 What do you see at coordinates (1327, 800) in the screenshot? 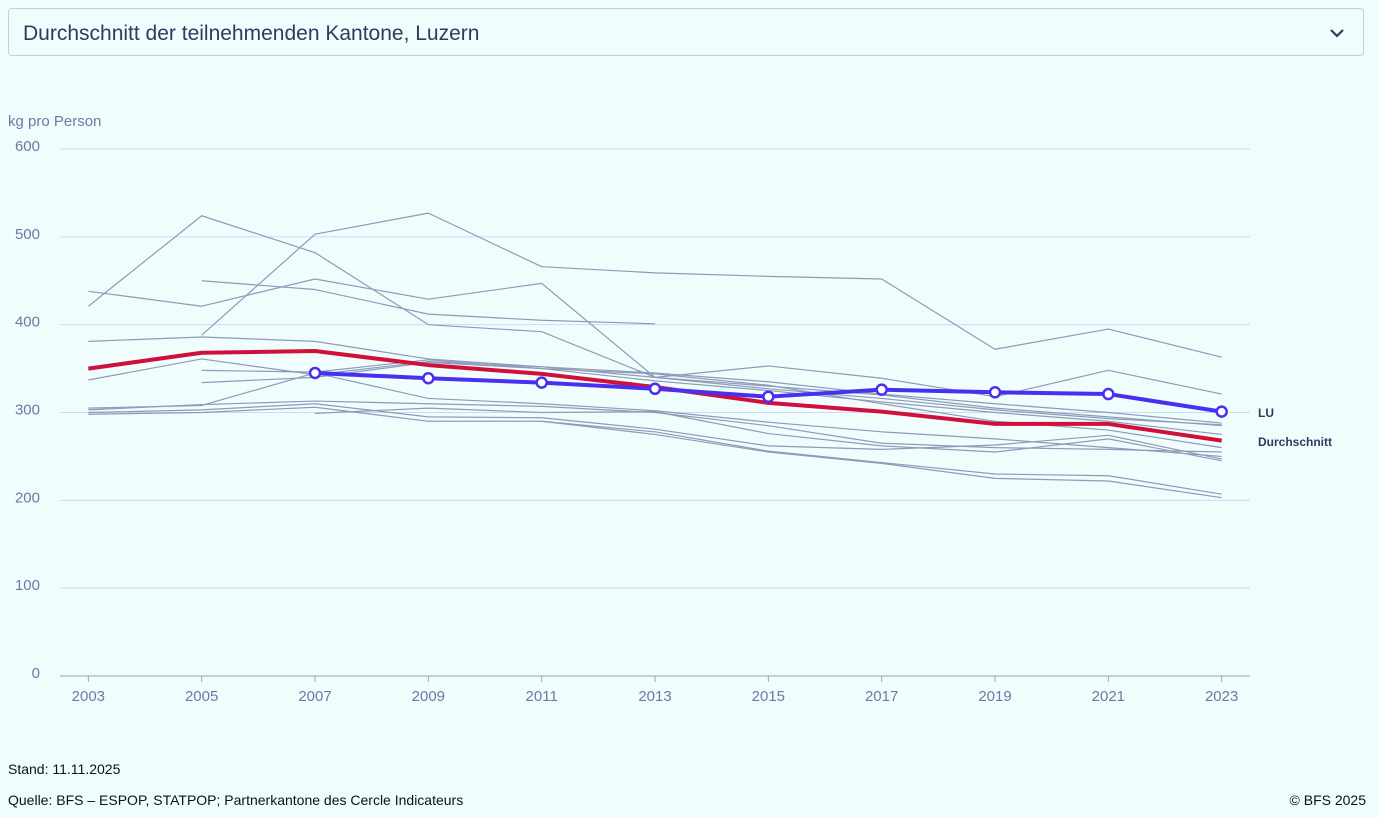
I see `copyright: © BFS 2025` at bounding box center [1327, 800].